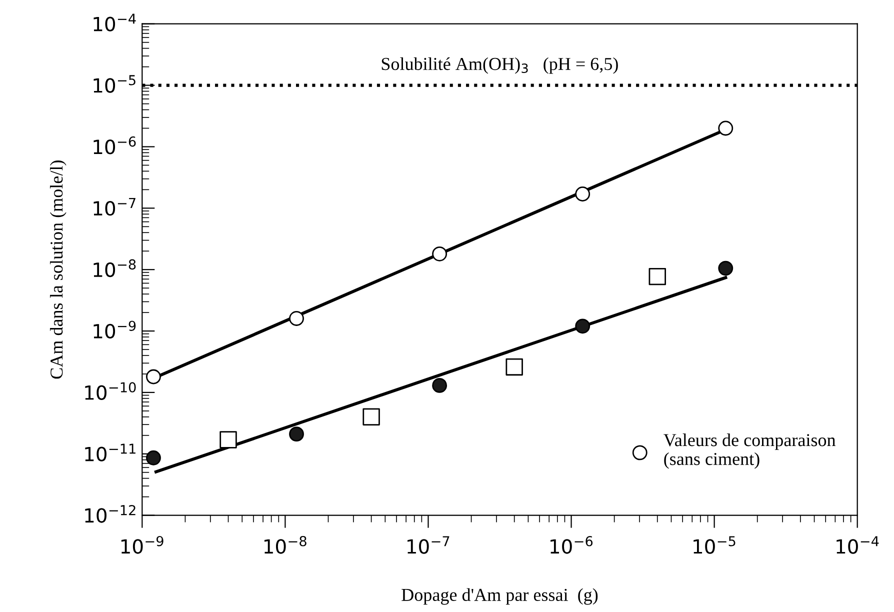 Image resolution: width=894 pixels, height=612 pixels. What do you see at coordinates (500, 596) in the screenshot?
I see `x-axis-title: Dopage d'Am par essai (g)` at bounding box center [500, 596].